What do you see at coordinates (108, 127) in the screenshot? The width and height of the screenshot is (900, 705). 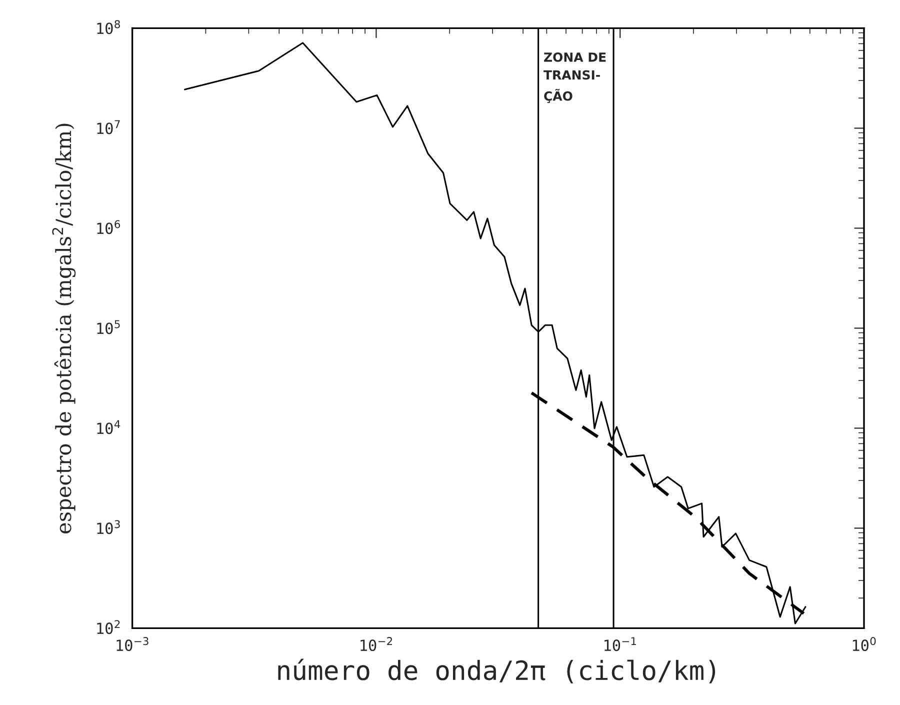 I see `y-tick-label: 10$^{7}$` at bounding box center [108, 127].